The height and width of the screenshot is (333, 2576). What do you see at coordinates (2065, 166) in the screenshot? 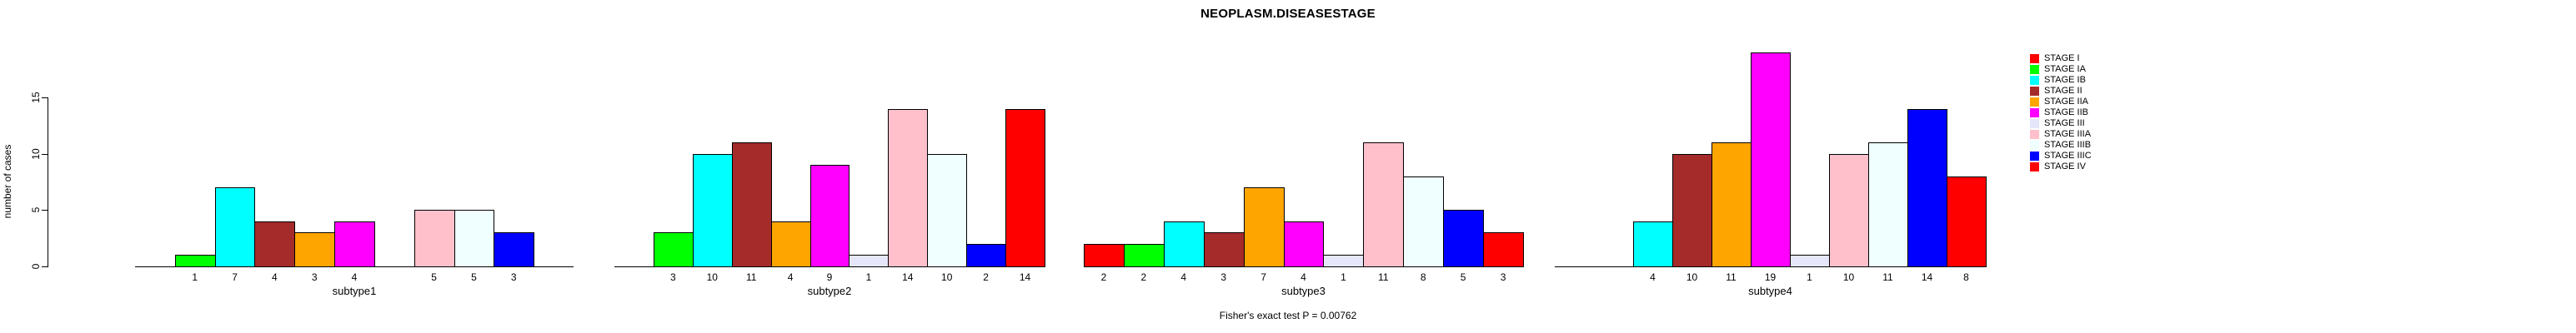
I see `legend-label: STAGE IV` at bounding box center [2065, 166].